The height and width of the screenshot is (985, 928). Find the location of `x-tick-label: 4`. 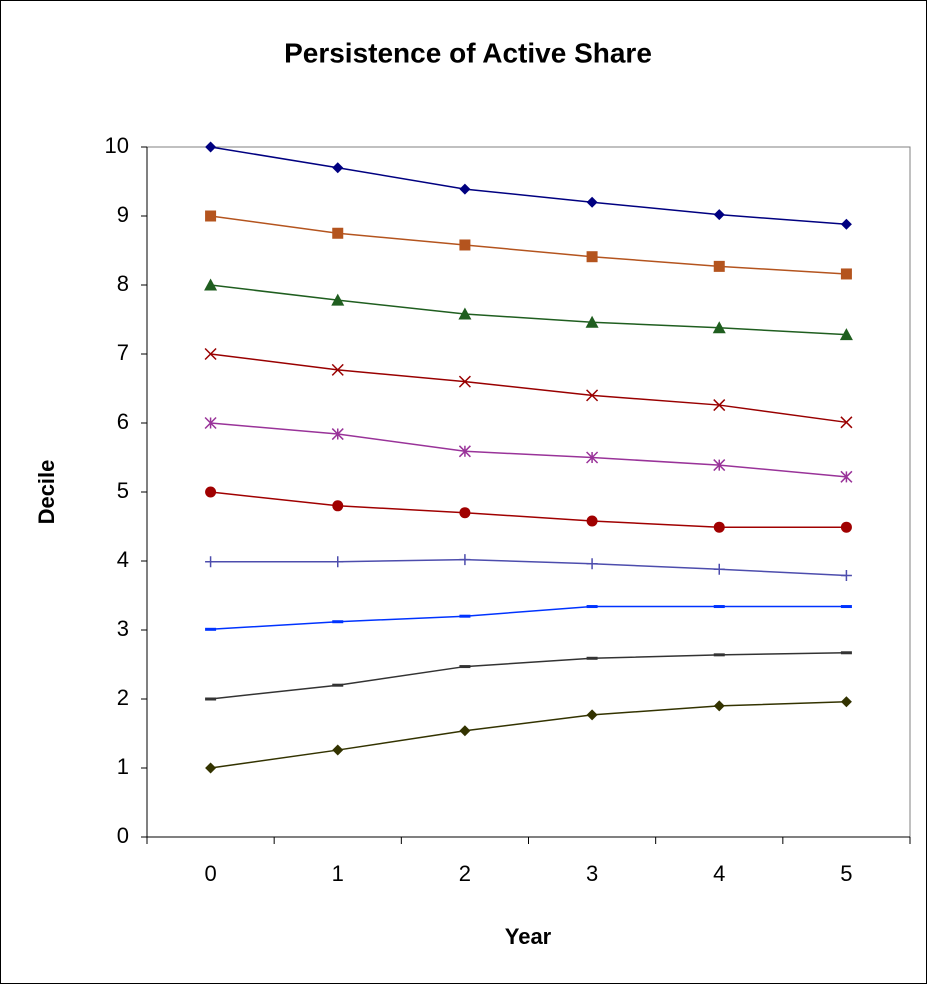

x-tick-label: 4 is located at coordinates (719, 873).